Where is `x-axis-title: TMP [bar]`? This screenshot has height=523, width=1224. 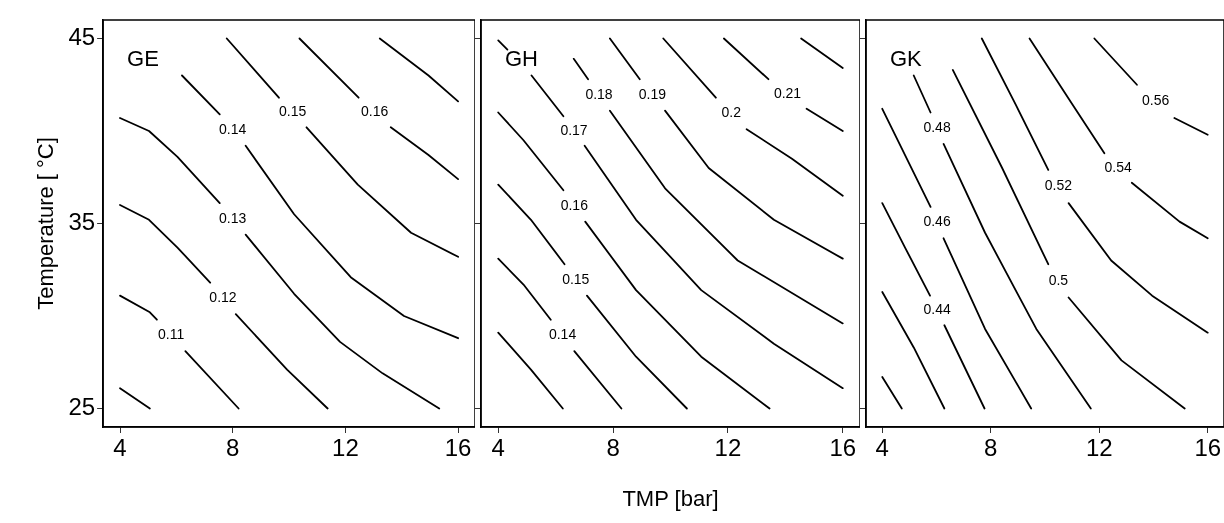
x-axis-title: TMP [bar] is located at coordinates (670, 498).